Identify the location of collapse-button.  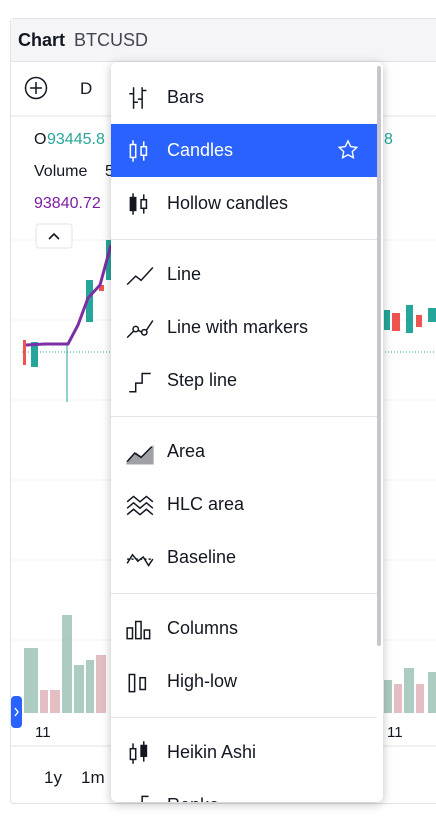
(54, 236).